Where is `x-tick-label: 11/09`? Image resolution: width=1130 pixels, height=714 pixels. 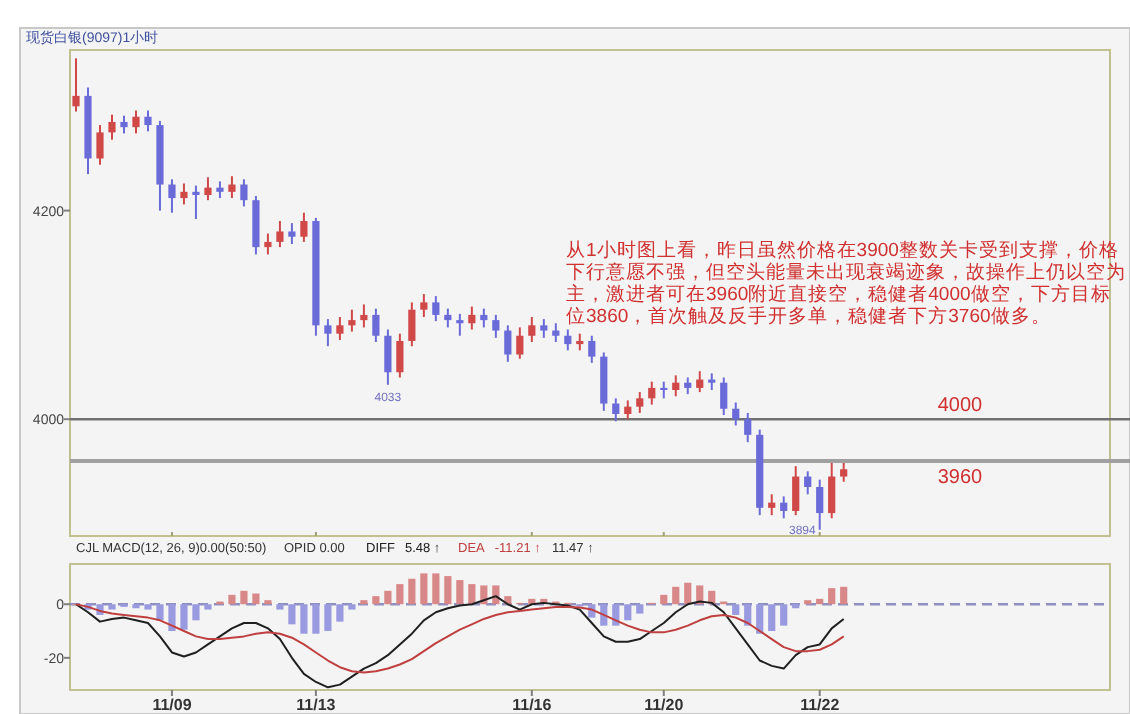
x-tick-label: 11/09 is located at coordinates (172, 705).